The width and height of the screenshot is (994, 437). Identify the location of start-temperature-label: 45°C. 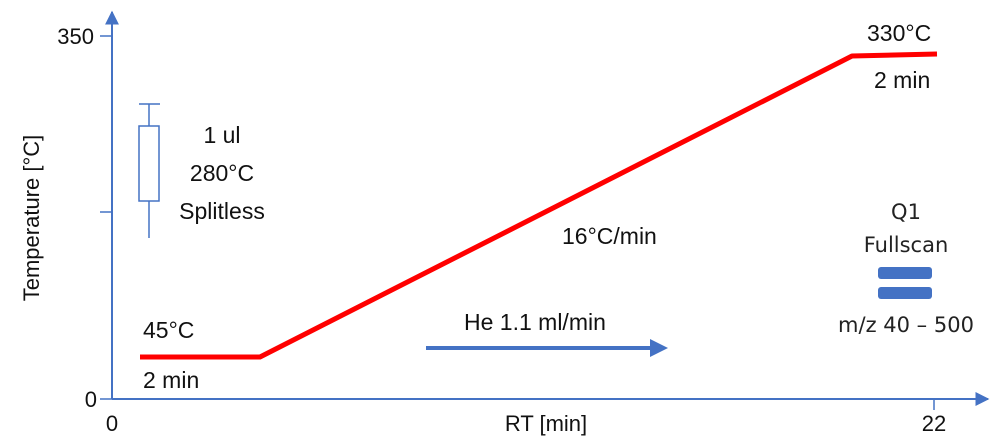
(168, 330).